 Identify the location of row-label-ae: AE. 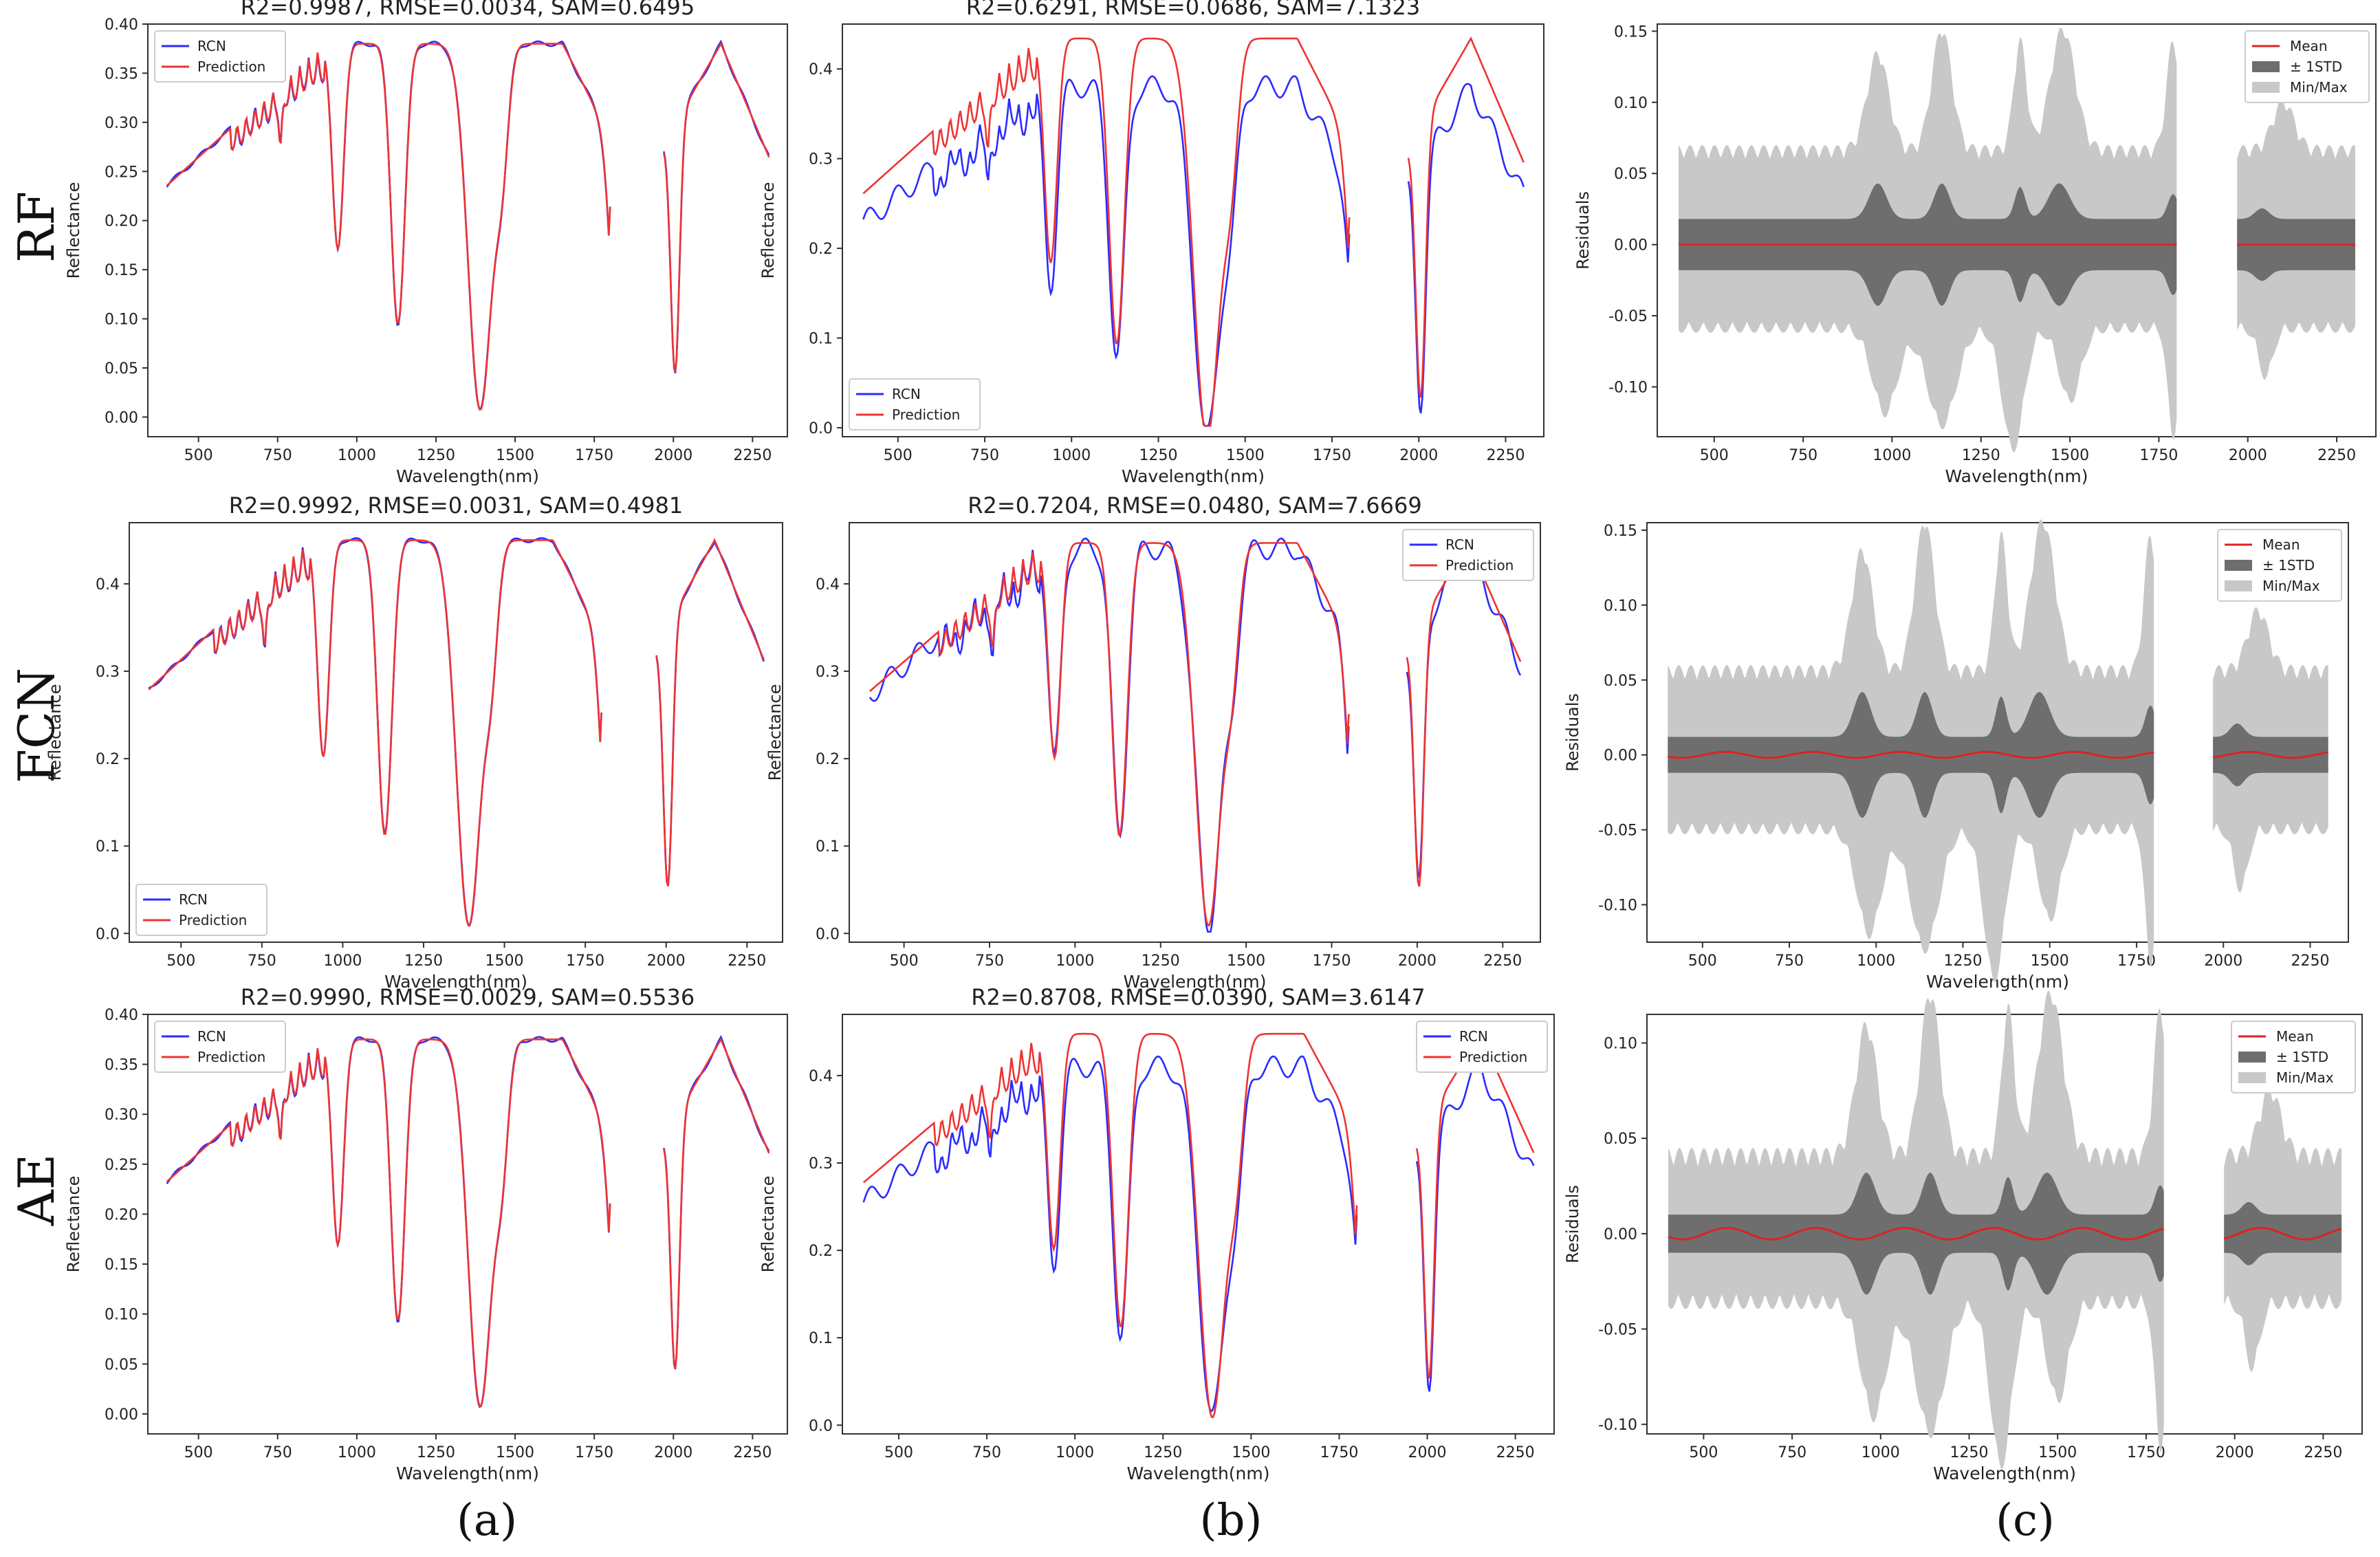
(36, 1190).